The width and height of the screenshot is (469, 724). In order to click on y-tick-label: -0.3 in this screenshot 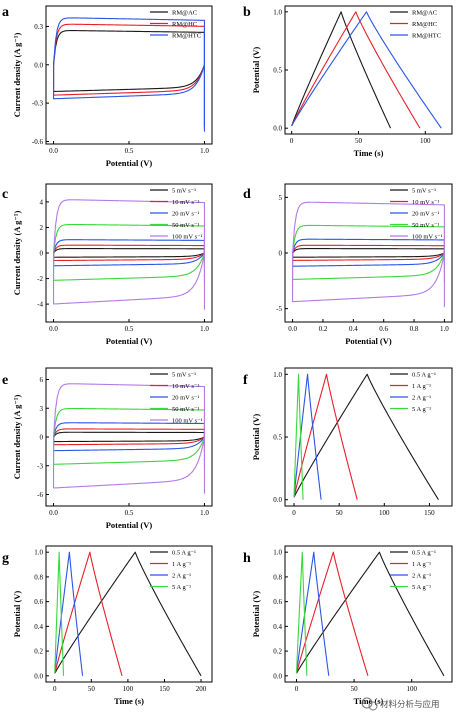, I will do `click(38, 104)`.